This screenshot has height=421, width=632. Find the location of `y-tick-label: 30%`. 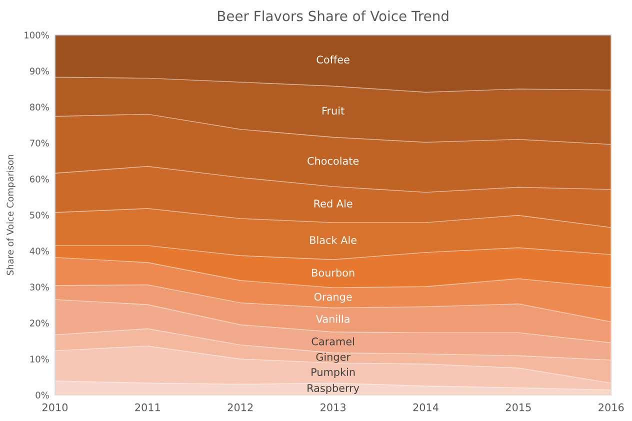

y-tick-label: 30% is located at coordinates (39, 287).